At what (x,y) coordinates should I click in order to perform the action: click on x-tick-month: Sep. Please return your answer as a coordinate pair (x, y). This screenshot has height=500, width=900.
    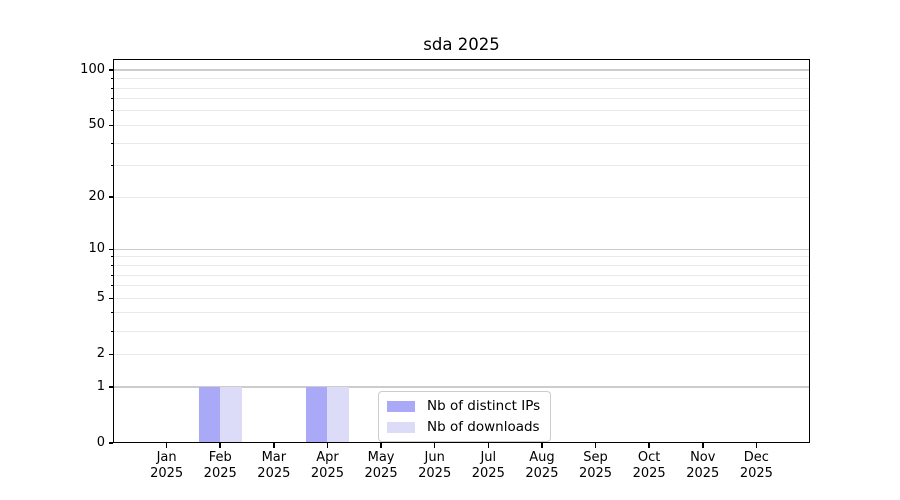
    Looking at the image, I should click on (595, 457).